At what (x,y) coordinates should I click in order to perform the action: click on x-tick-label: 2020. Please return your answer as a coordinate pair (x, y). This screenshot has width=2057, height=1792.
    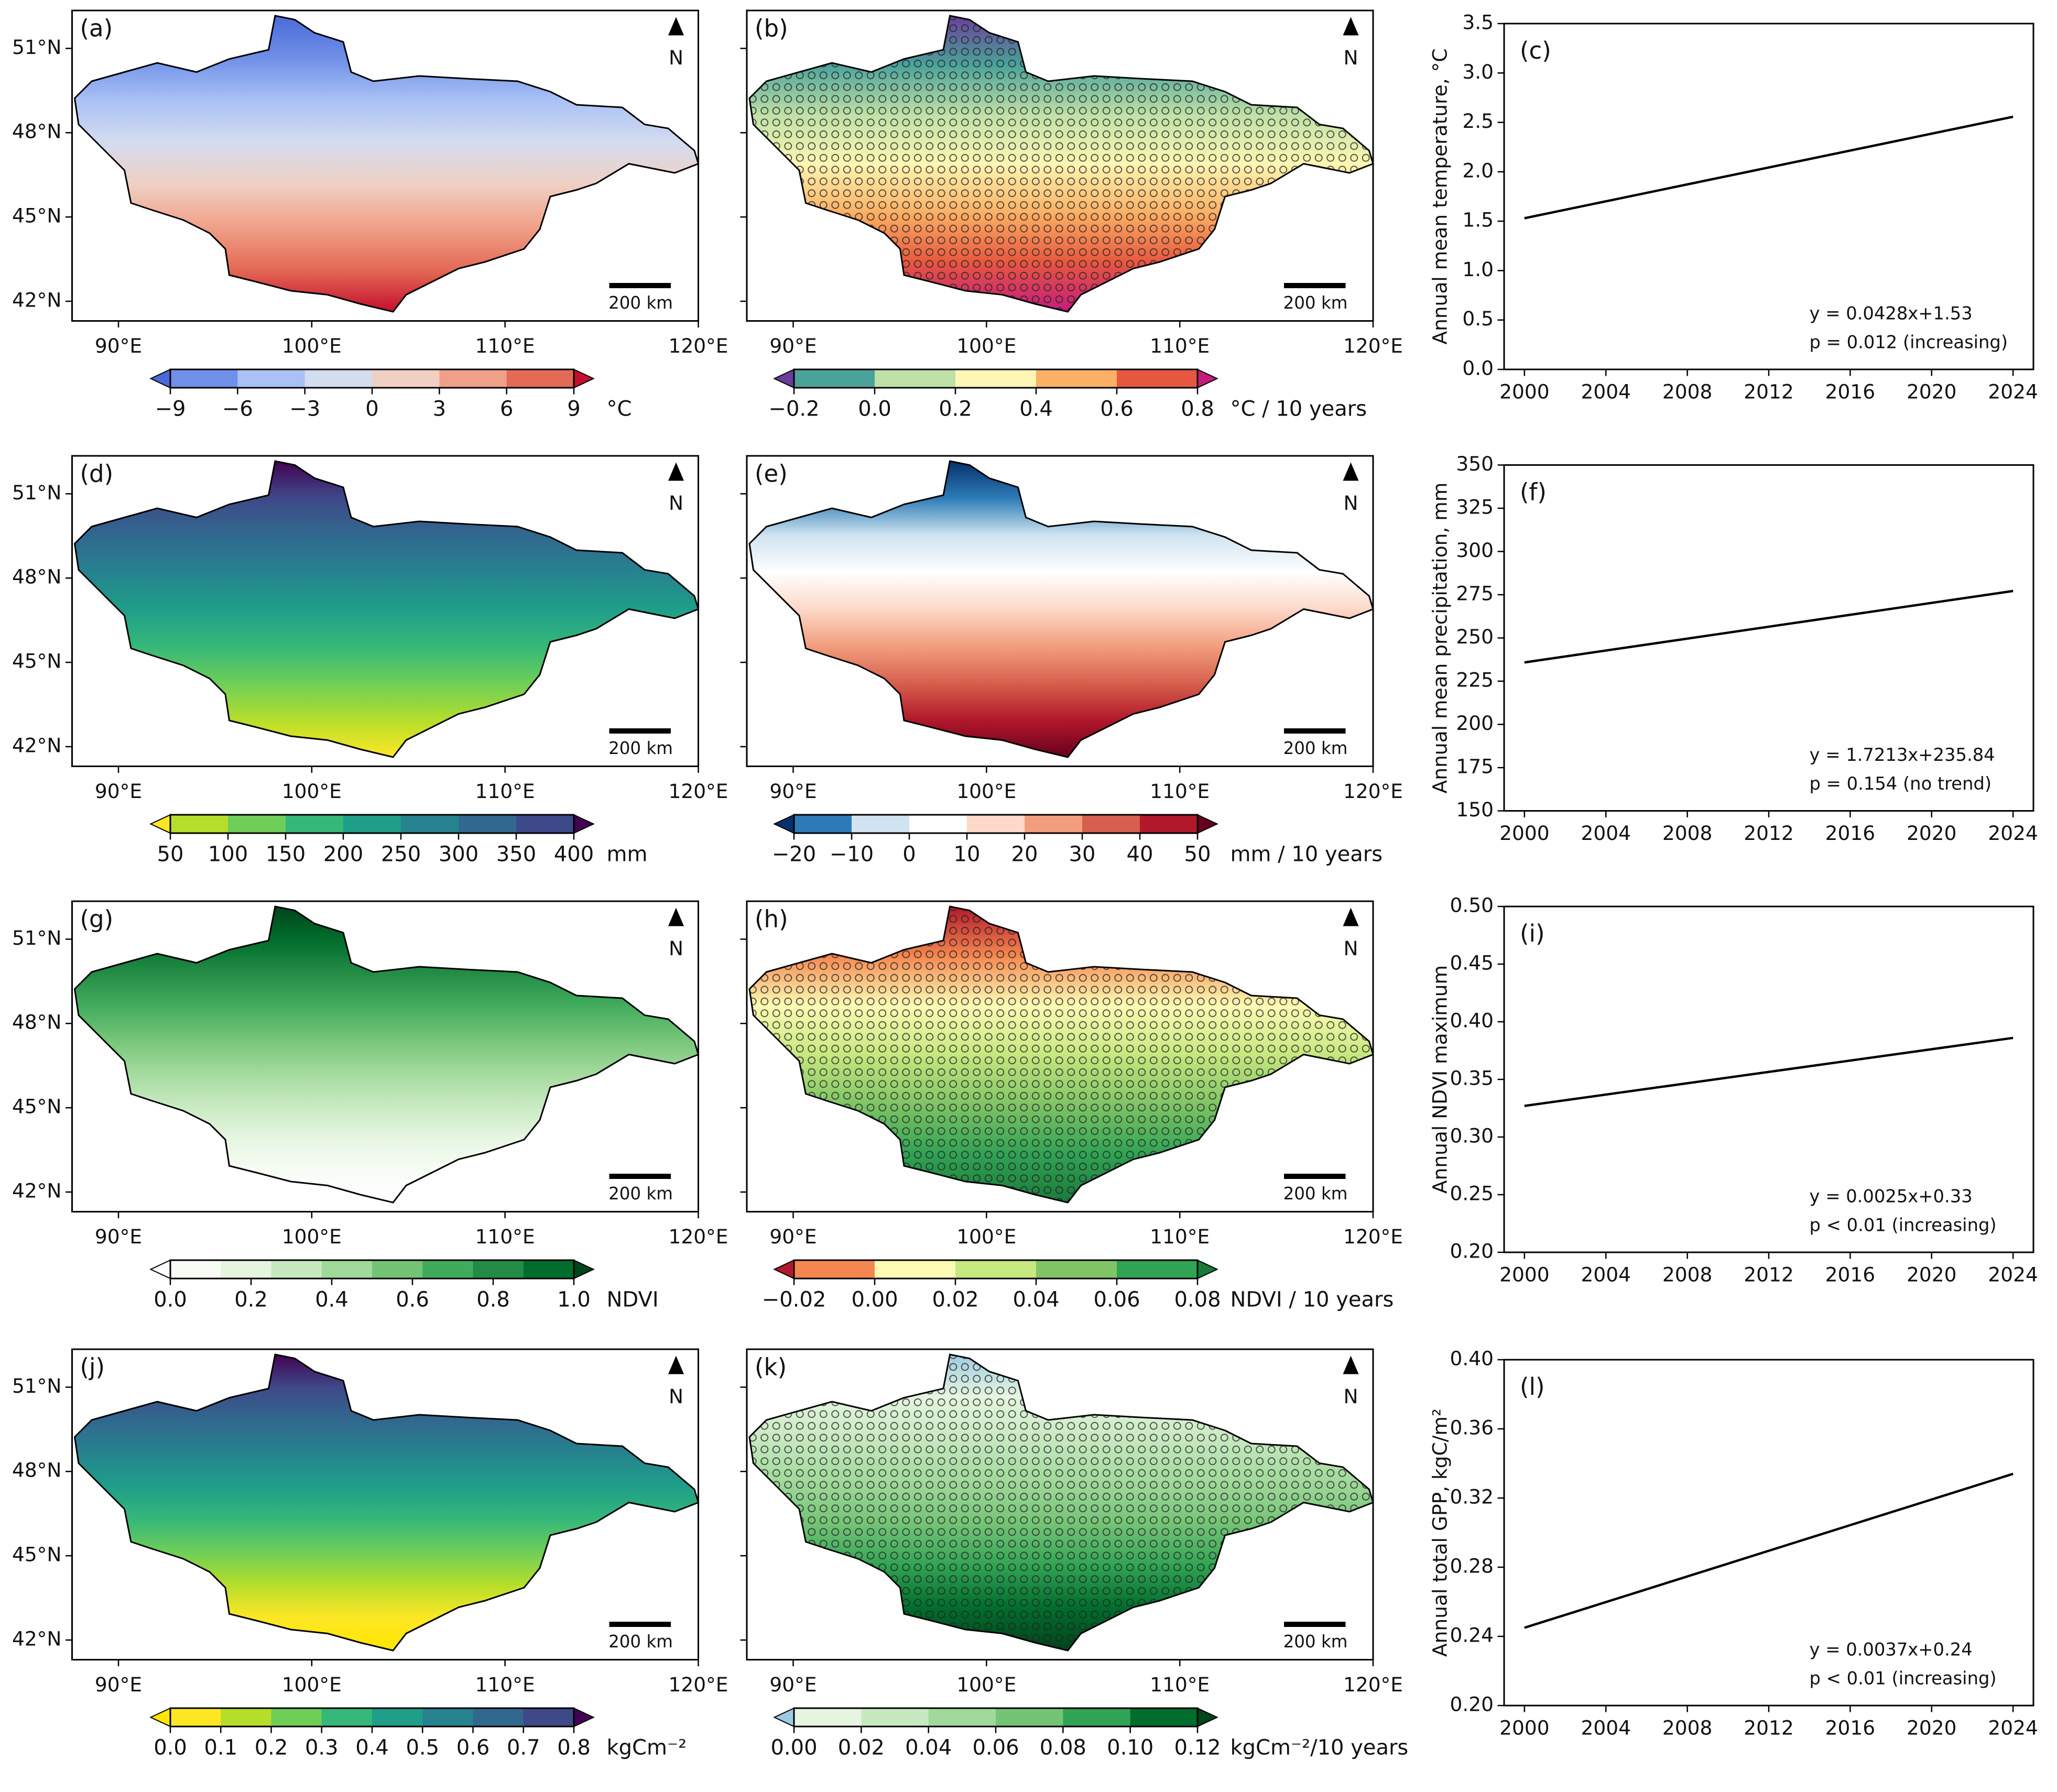
    Looking at the image, I should click on (1932, 1274).